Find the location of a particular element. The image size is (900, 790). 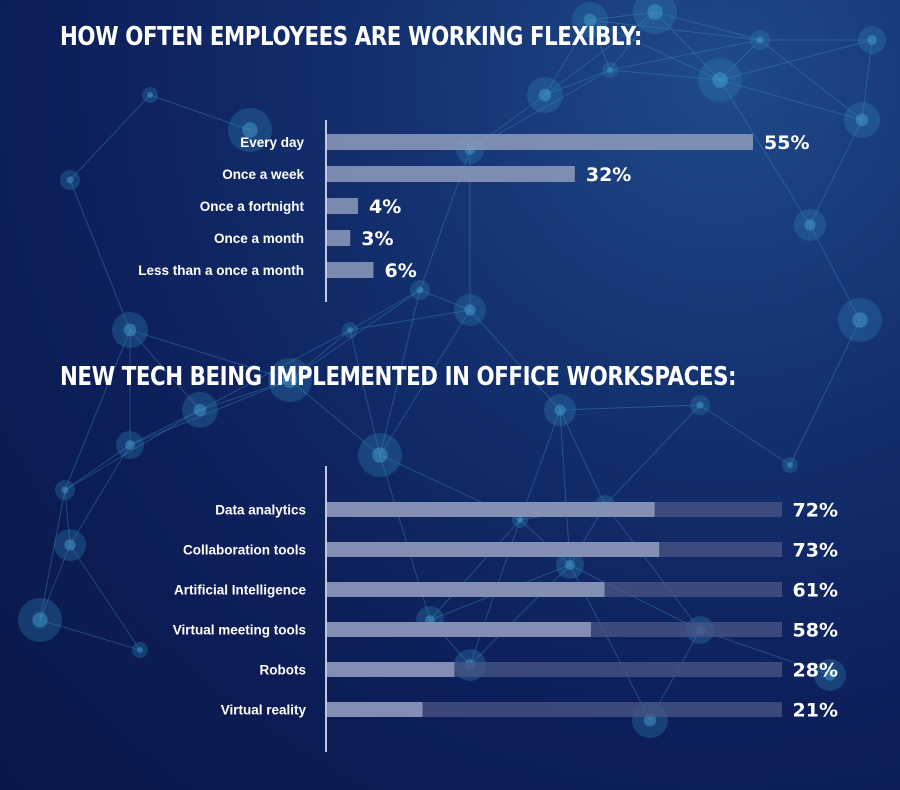

category-label-virtual-meeting-tools: Virtual meeting tools is located at coordinates (239, 630).